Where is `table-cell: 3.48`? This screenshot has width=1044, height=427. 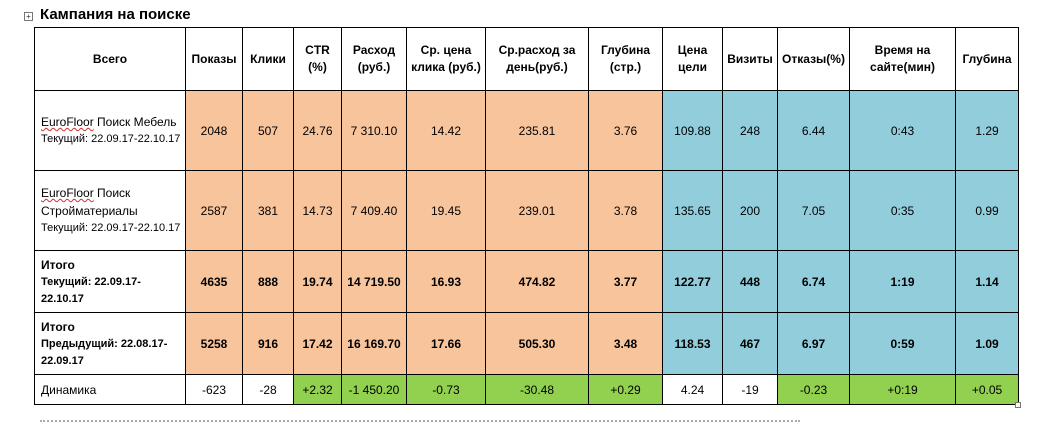 table-cell: 3.48 is located at coordinates (625, 343).